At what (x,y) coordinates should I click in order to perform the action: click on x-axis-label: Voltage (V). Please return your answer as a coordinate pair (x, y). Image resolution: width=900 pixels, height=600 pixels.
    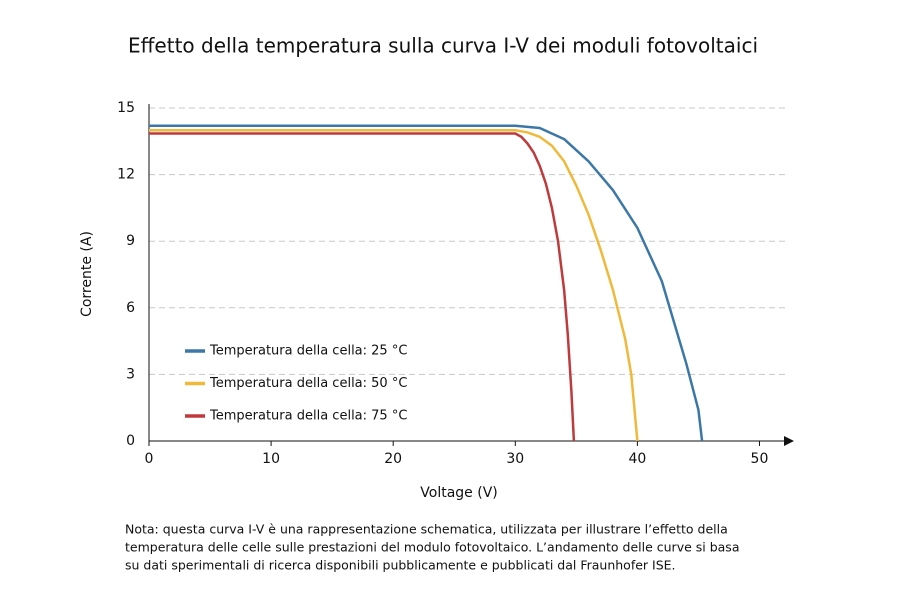
    Looking at the image, I should click on (458, 493).